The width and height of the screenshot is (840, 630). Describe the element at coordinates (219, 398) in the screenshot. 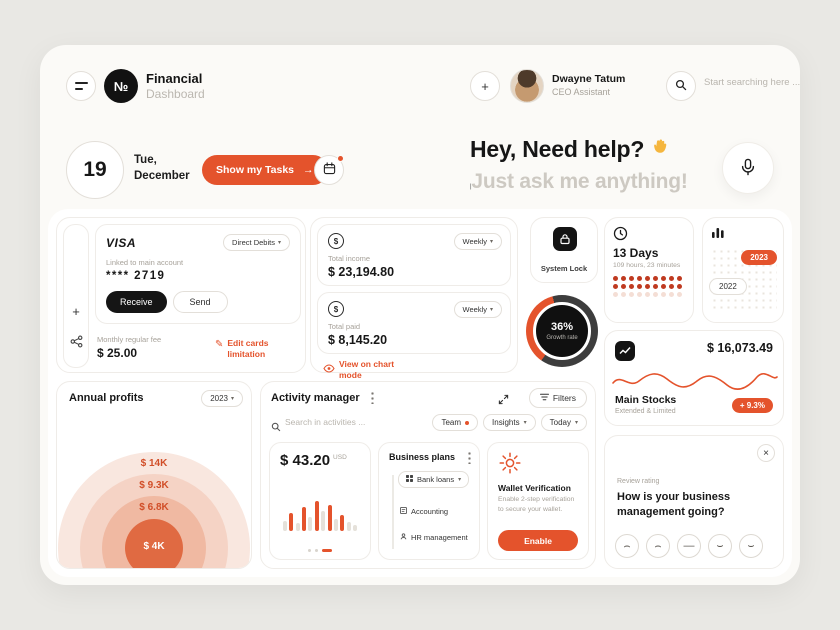

I see `annual-year-label: 2023` at that location.